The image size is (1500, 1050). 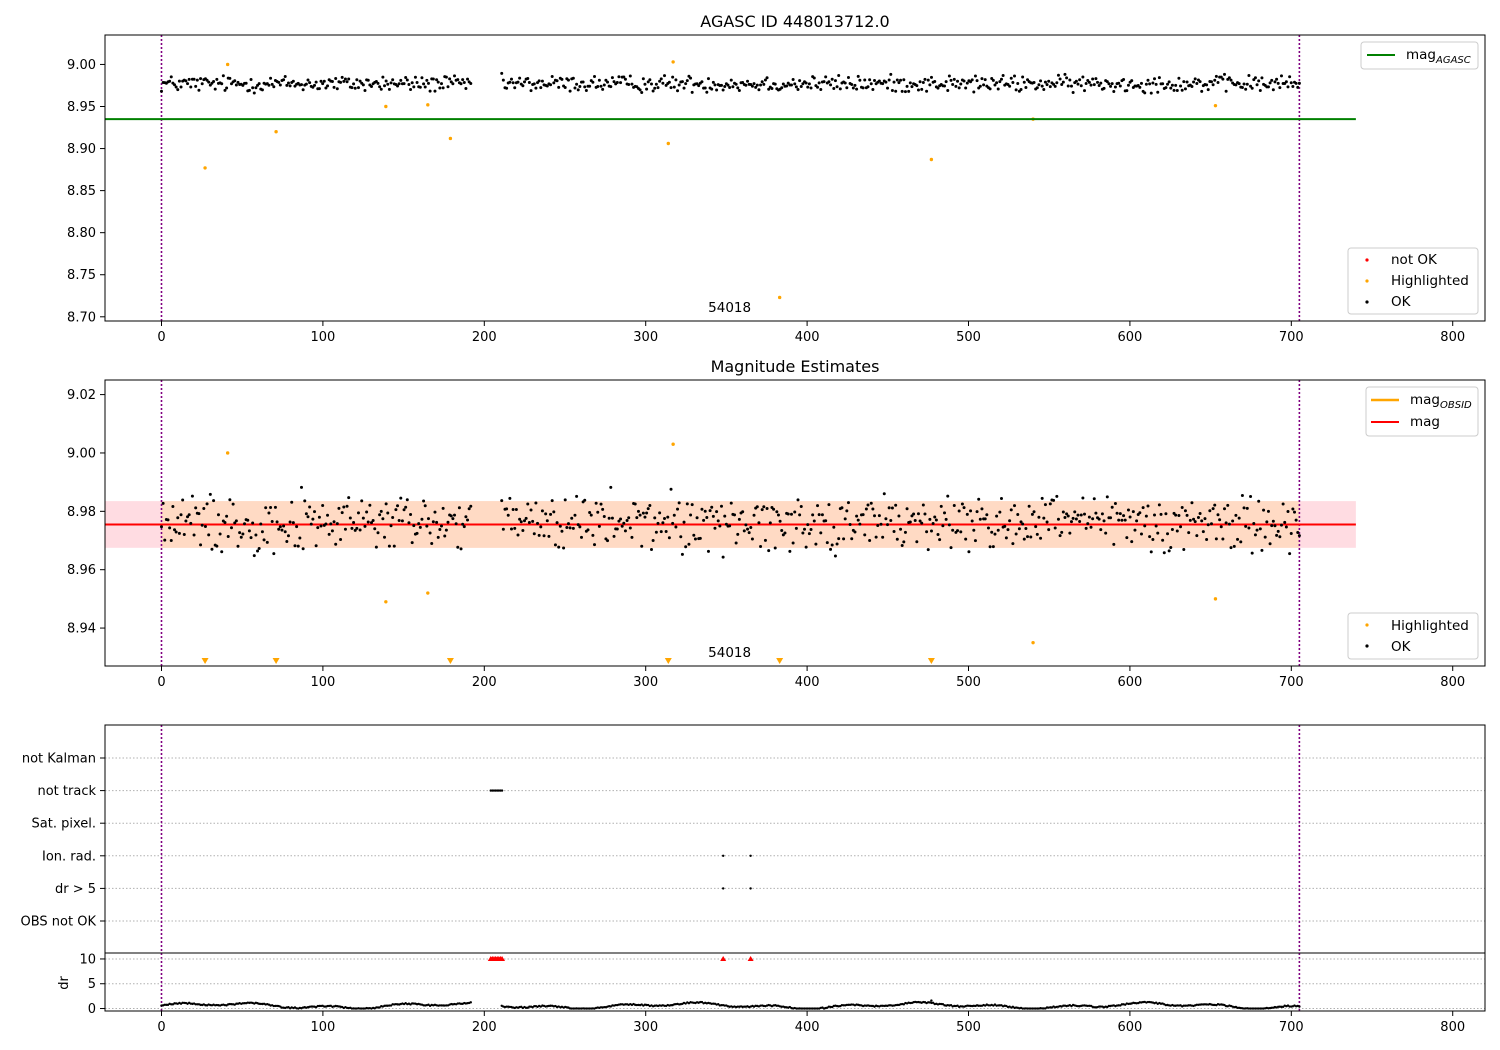 I want to click on offscale-marker, so click(x=780, y=661).